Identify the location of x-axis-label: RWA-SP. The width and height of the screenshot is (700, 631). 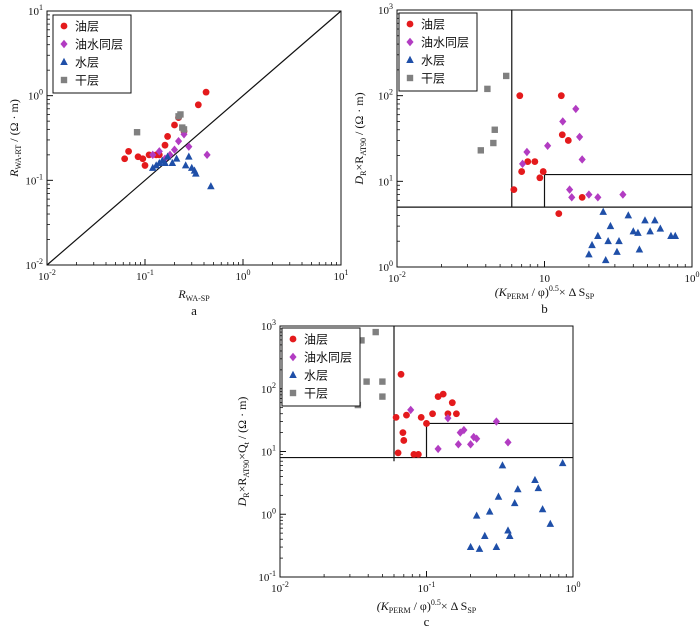
(193, 295).